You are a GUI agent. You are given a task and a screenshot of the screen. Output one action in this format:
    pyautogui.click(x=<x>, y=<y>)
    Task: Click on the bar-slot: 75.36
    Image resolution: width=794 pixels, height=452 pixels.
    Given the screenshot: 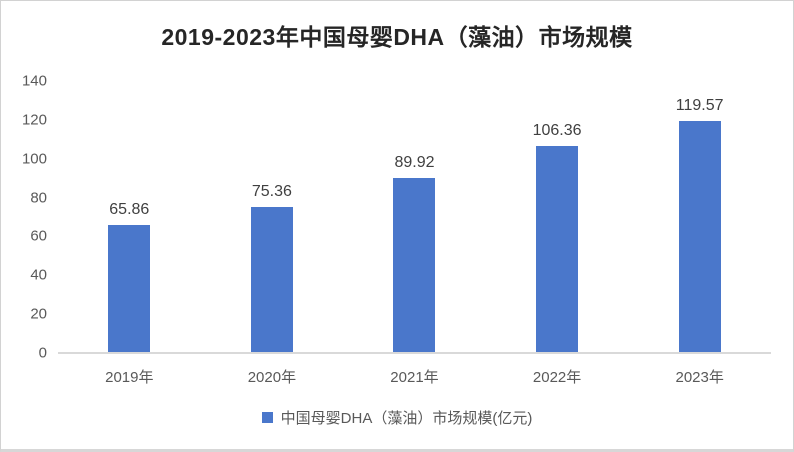 What is the action you would take?
    pyautogui.click(x=272, y=217)
    